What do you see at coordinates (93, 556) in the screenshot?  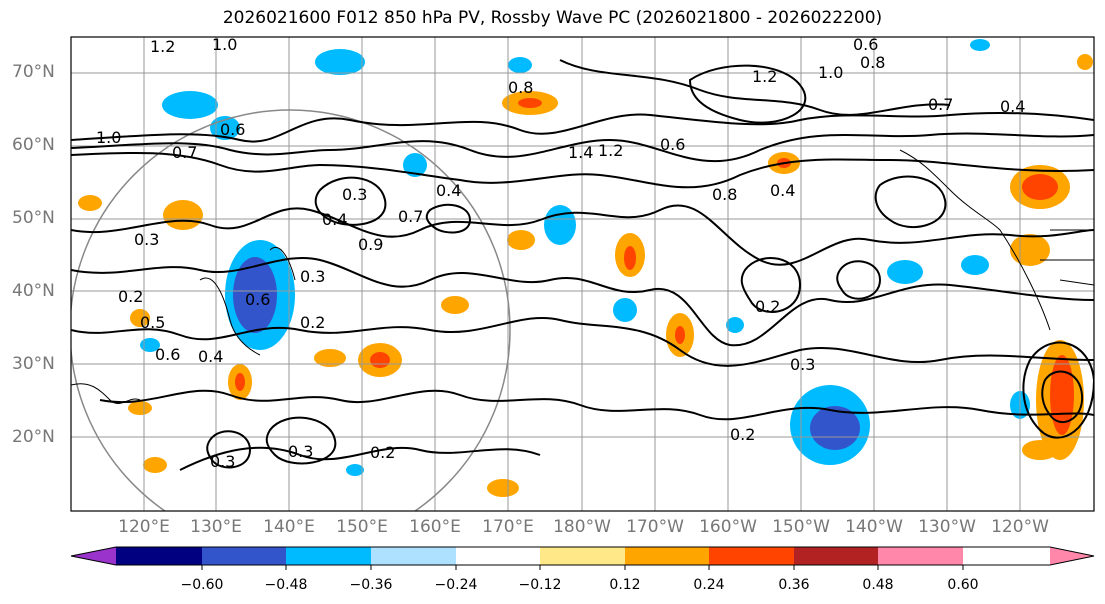 I see `colorbar-extend-low` at bounding box center [93, 556].